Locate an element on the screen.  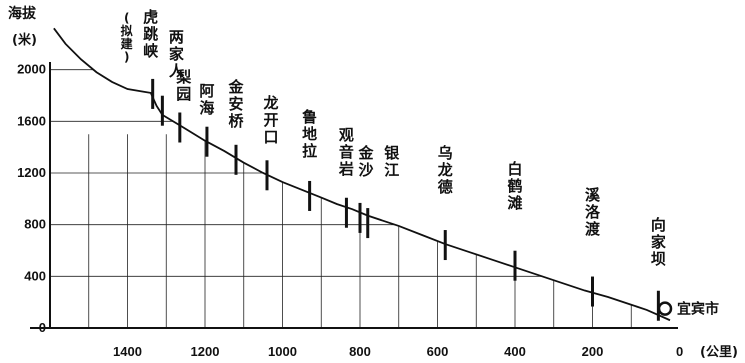
place-label-char: 乌 is located at coordinates (445, 153).